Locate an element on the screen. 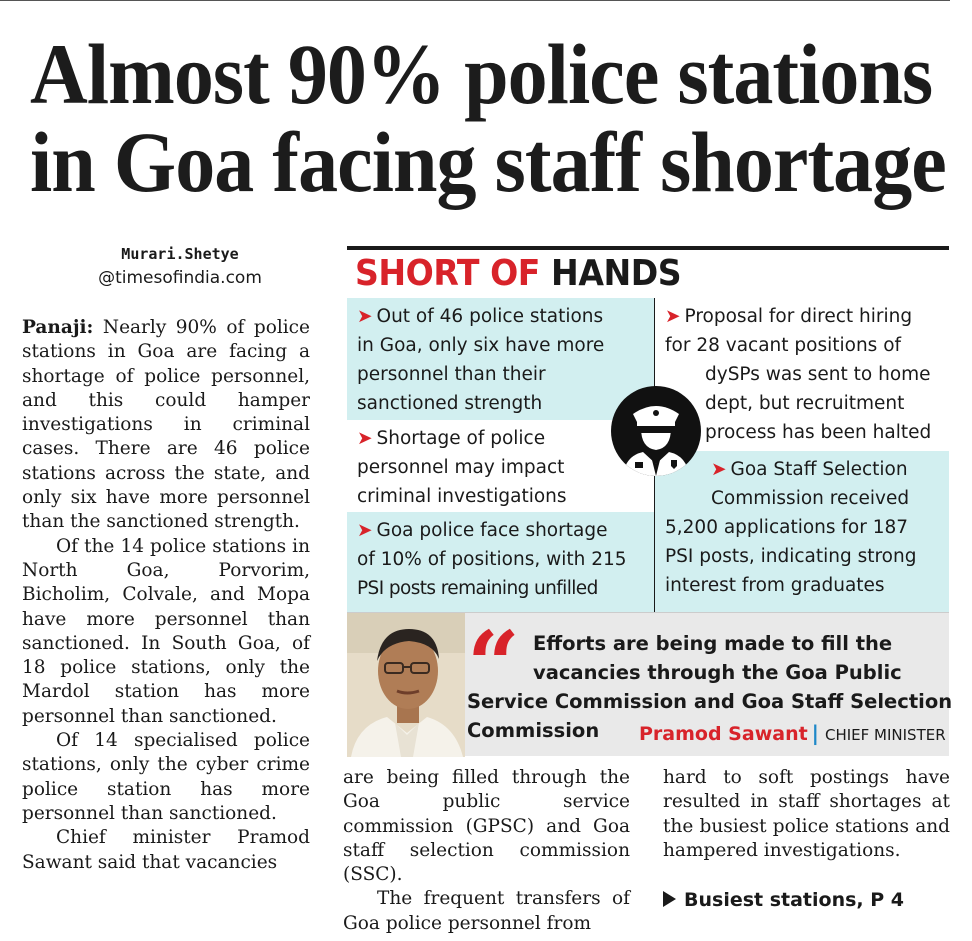 The height and width of the screenshot is (941, 972). infobox-line: dySPs was sent to home is located at coordinates (818, 374).